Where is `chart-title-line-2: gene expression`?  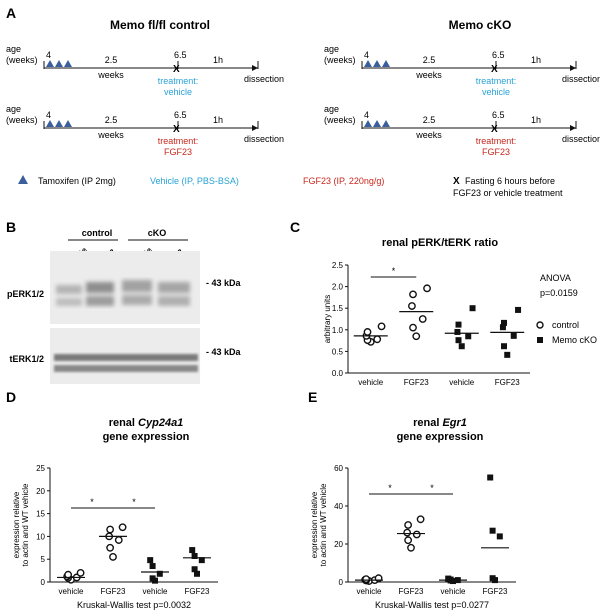 chart-title-line-2: gene expression is located at coordinates (146, 437).